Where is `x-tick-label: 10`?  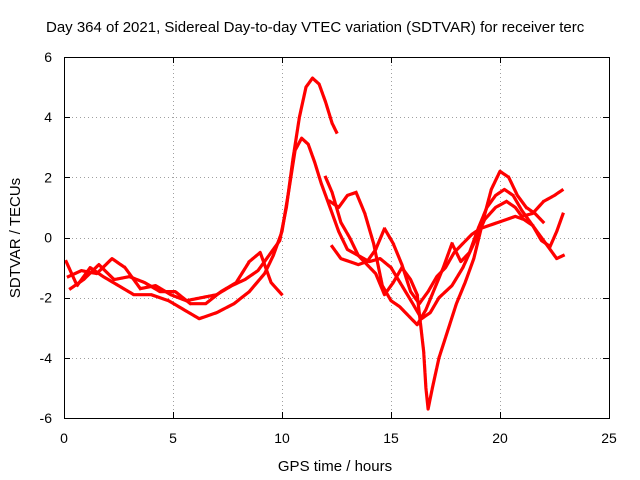
x-tick-label: 10 is located at coordinates (282, 438).